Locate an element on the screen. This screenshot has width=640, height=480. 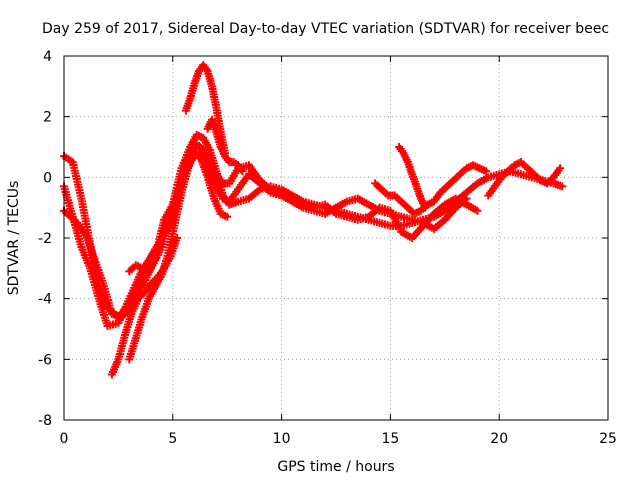
x-tick-label: 10 is located at coordinates (282, 439).